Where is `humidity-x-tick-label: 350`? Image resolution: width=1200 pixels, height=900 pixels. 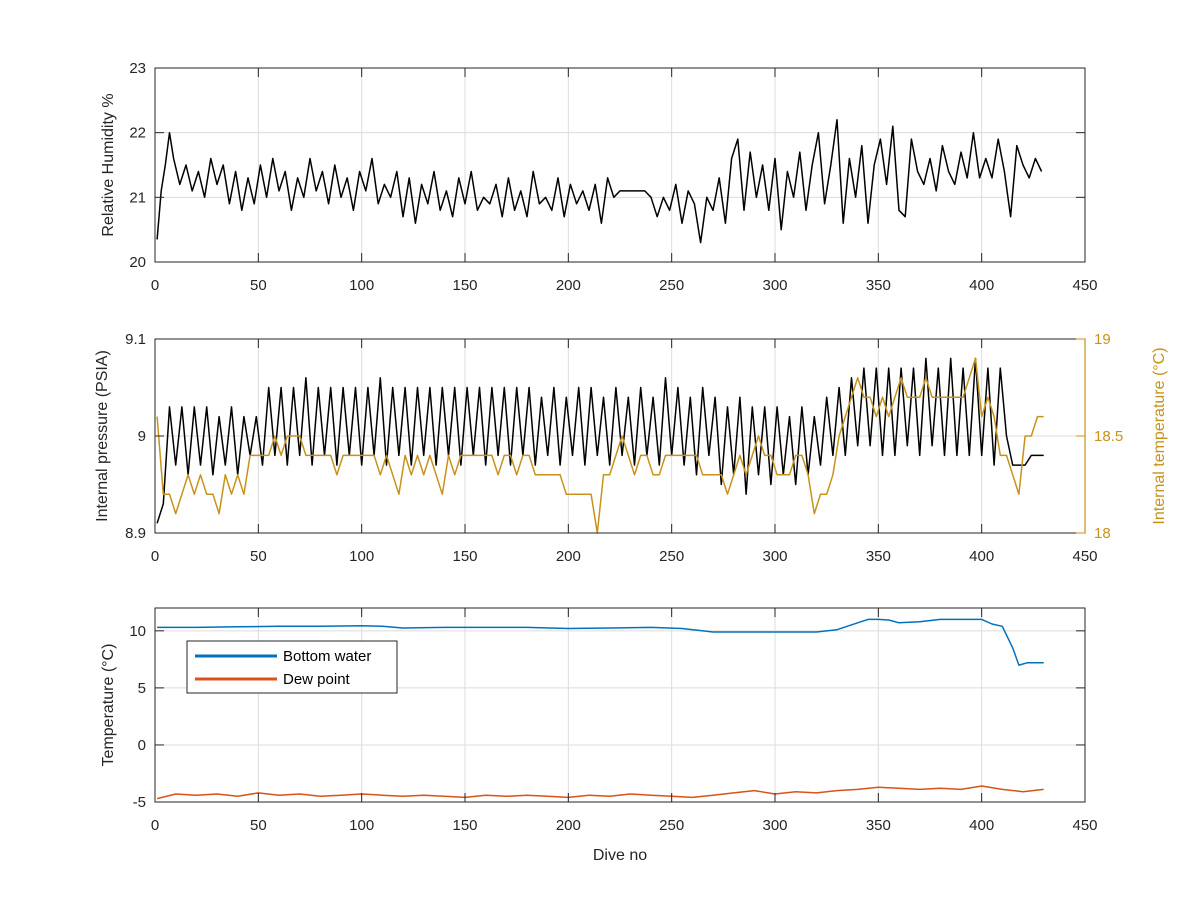
humidity-x-tick-label: 350 is located at coordinates (878, 285).